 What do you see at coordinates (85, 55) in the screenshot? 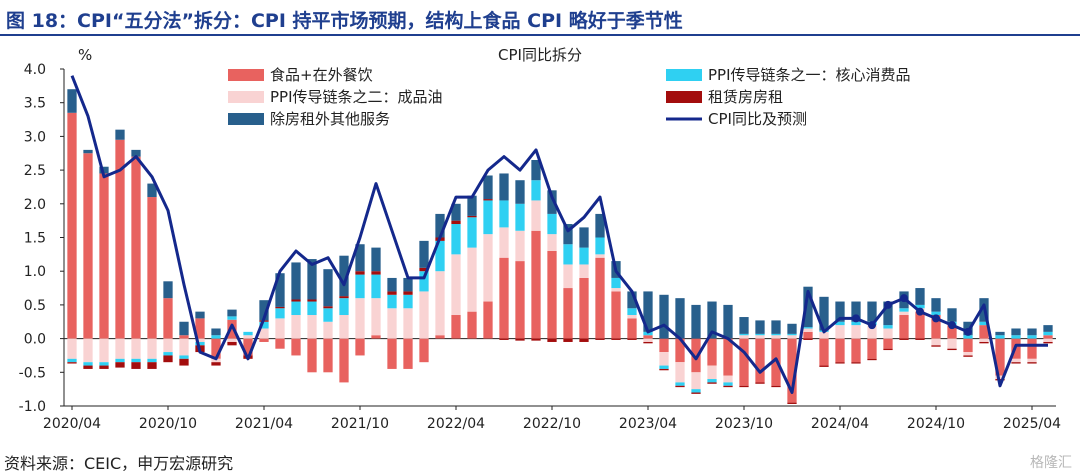
I see `y-unit-label: %` at bounding box center [85, 55].